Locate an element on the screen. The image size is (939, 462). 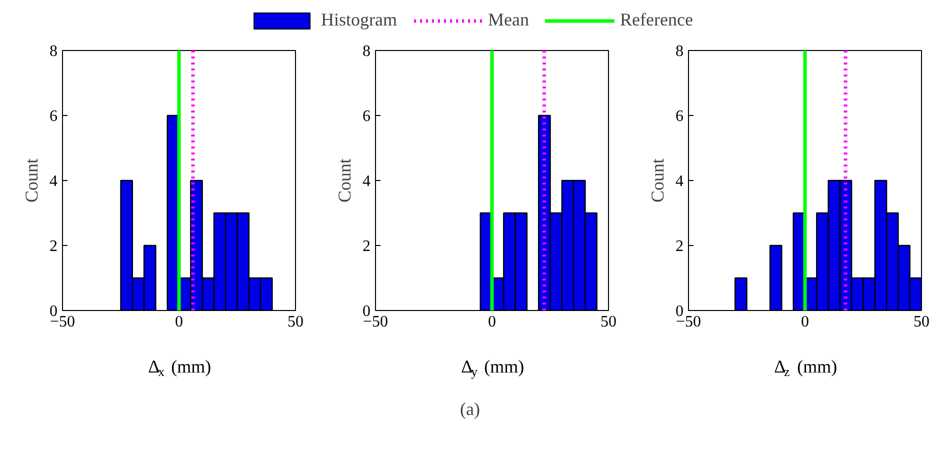
text: (a) is located at coordinates (470, 409).